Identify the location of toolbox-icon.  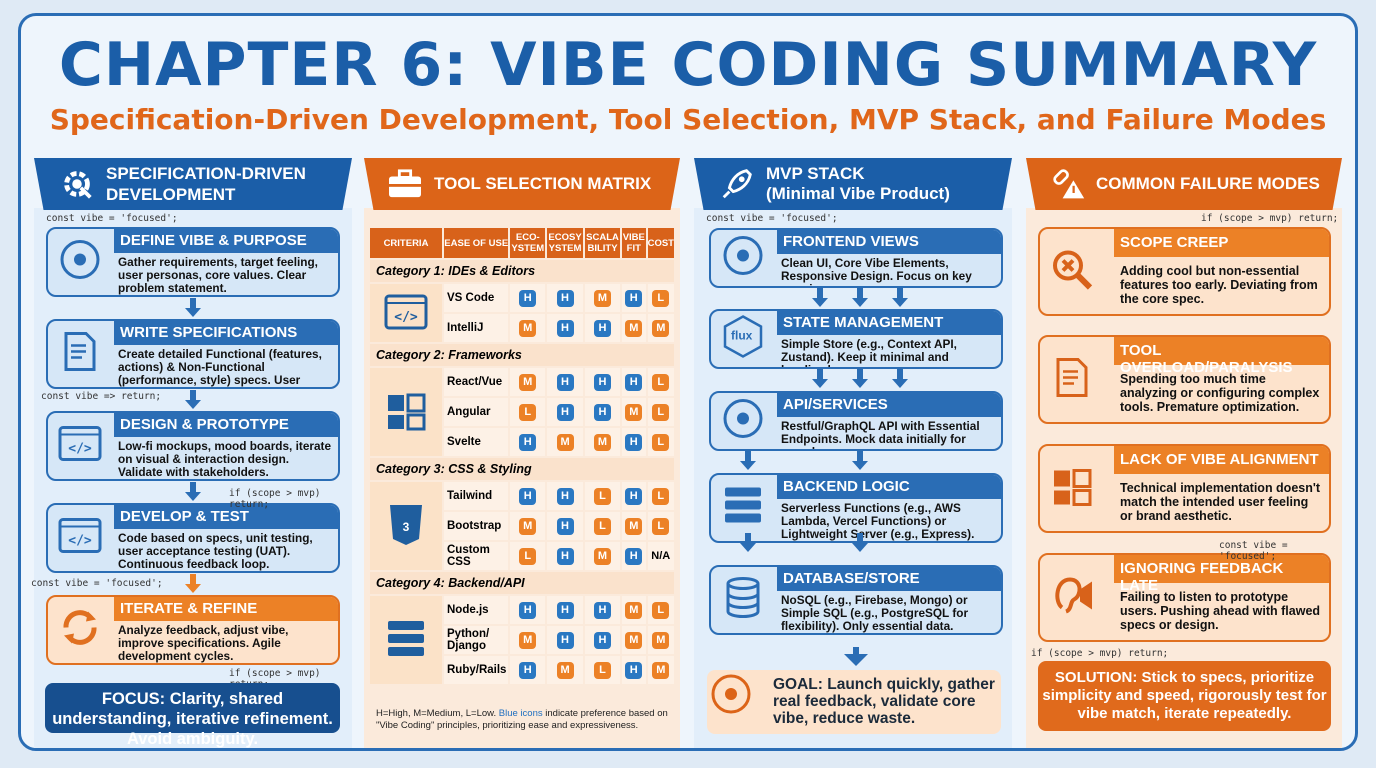
(405, 183).